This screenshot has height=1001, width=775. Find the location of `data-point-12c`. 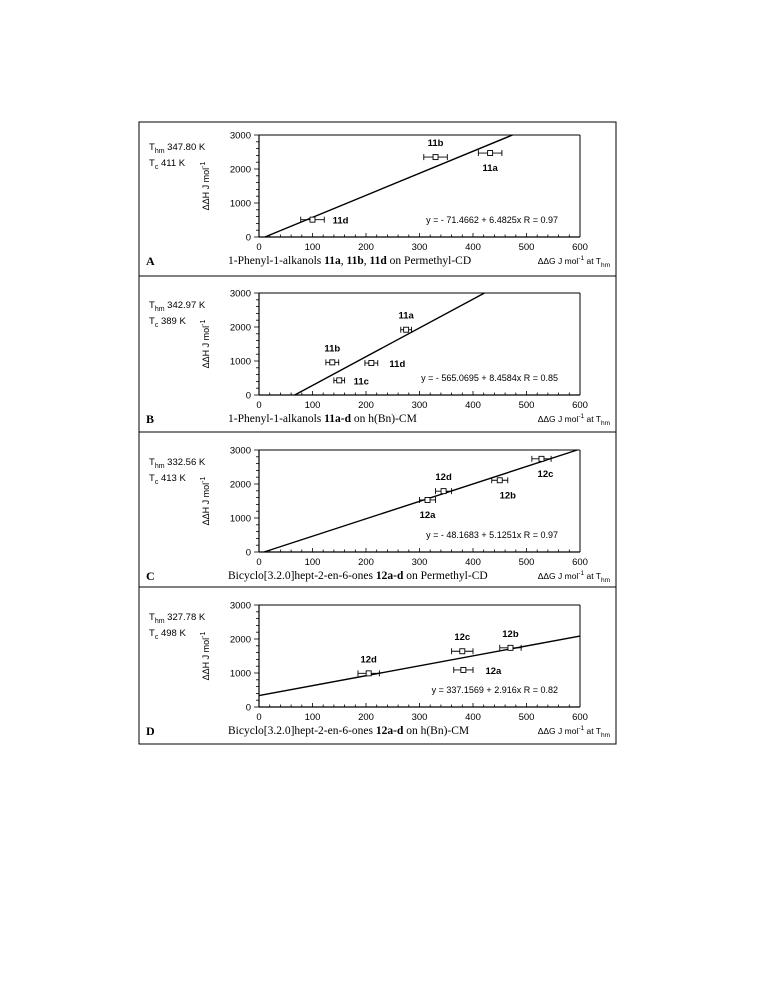

data-point-12c is located at coordinates (541, 458).